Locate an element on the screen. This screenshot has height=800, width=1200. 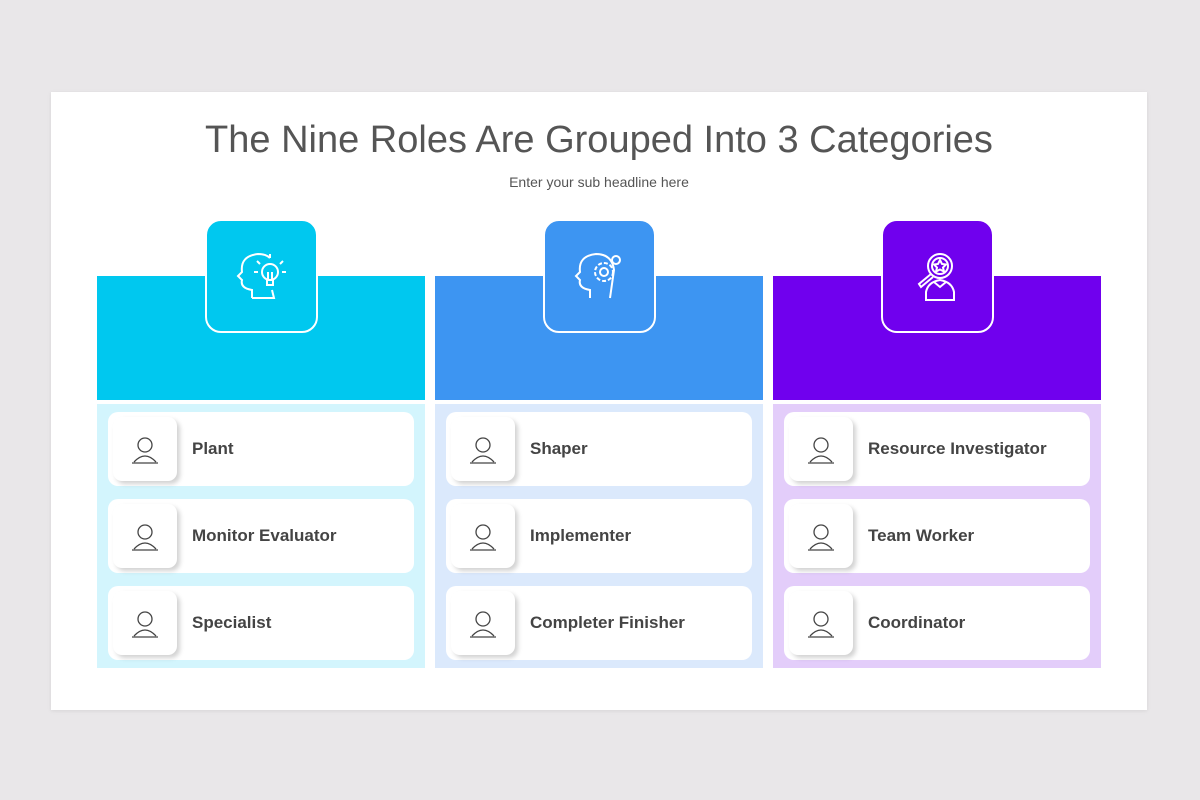
role-card: Completer Finisher is located at coordinates (599, 623).